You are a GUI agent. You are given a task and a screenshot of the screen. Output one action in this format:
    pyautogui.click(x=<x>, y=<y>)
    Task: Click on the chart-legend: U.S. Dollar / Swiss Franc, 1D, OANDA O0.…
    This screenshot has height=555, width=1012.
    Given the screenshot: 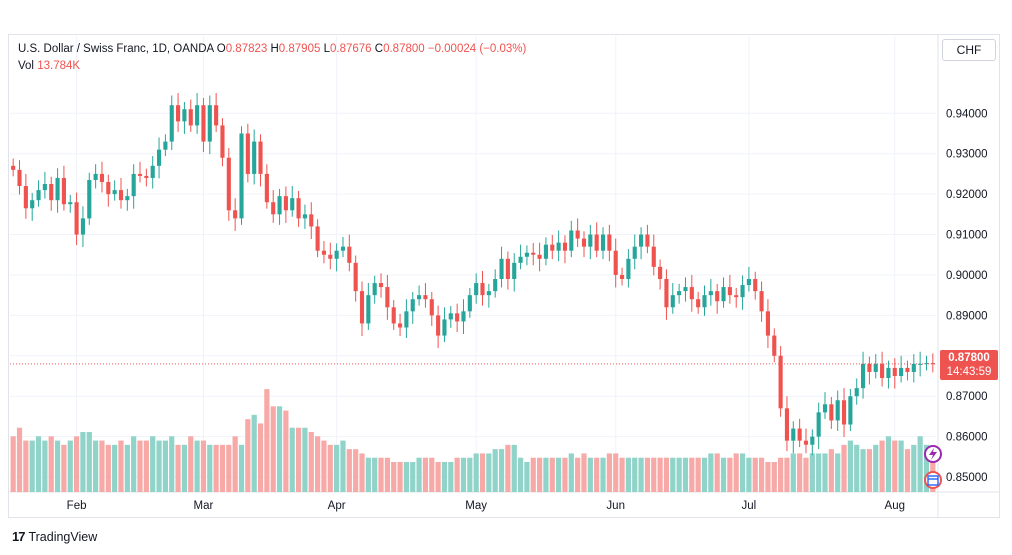 What is the action you would take?
    pyautogui.click(x=272, y=58)
    